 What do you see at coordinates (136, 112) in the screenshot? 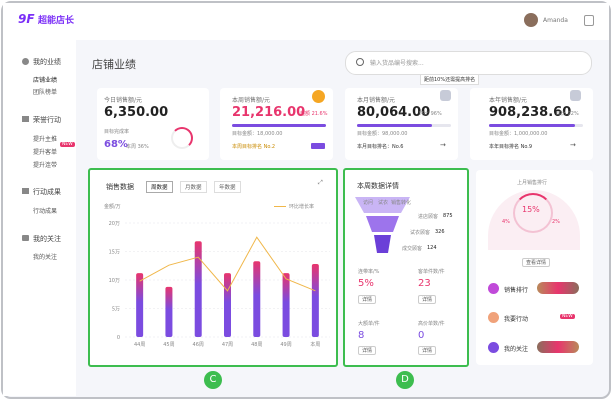
I see `card-value: 6,350.00` at bounding box center [136, 112].